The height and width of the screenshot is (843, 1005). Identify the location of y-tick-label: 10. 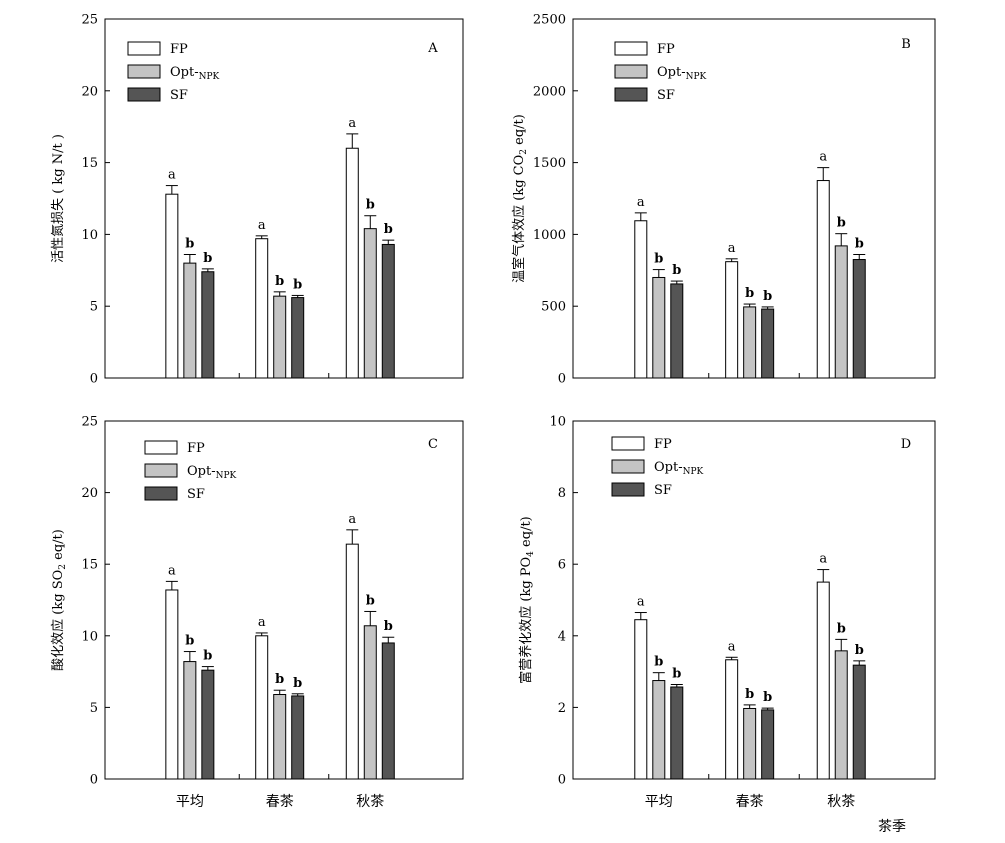
(89, 235).